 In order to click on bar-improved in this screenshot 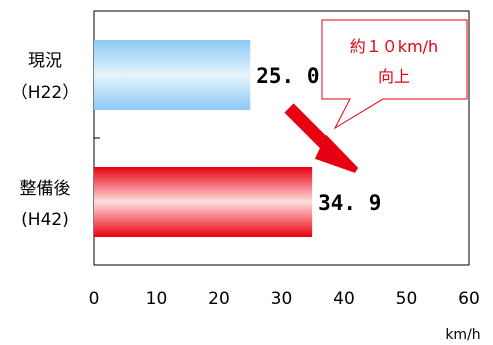, I will do `click(203, 202)`.